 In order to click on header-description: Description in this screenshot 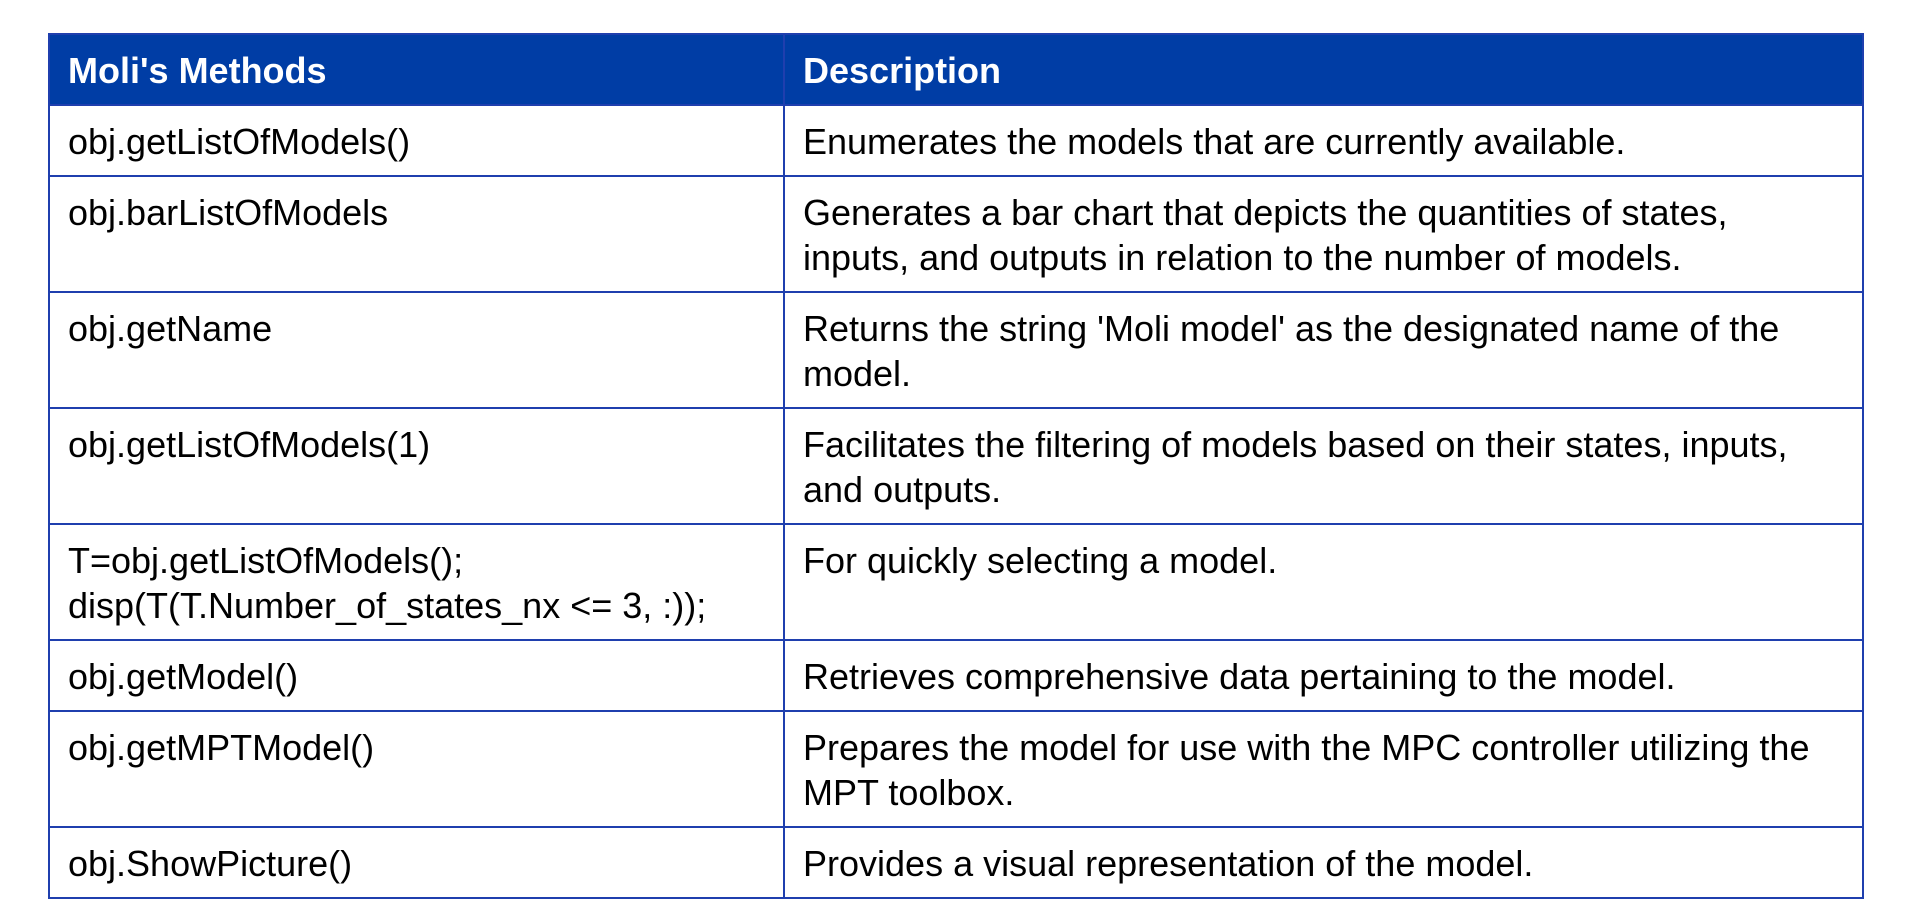, I will do `click(1323, 69)`.